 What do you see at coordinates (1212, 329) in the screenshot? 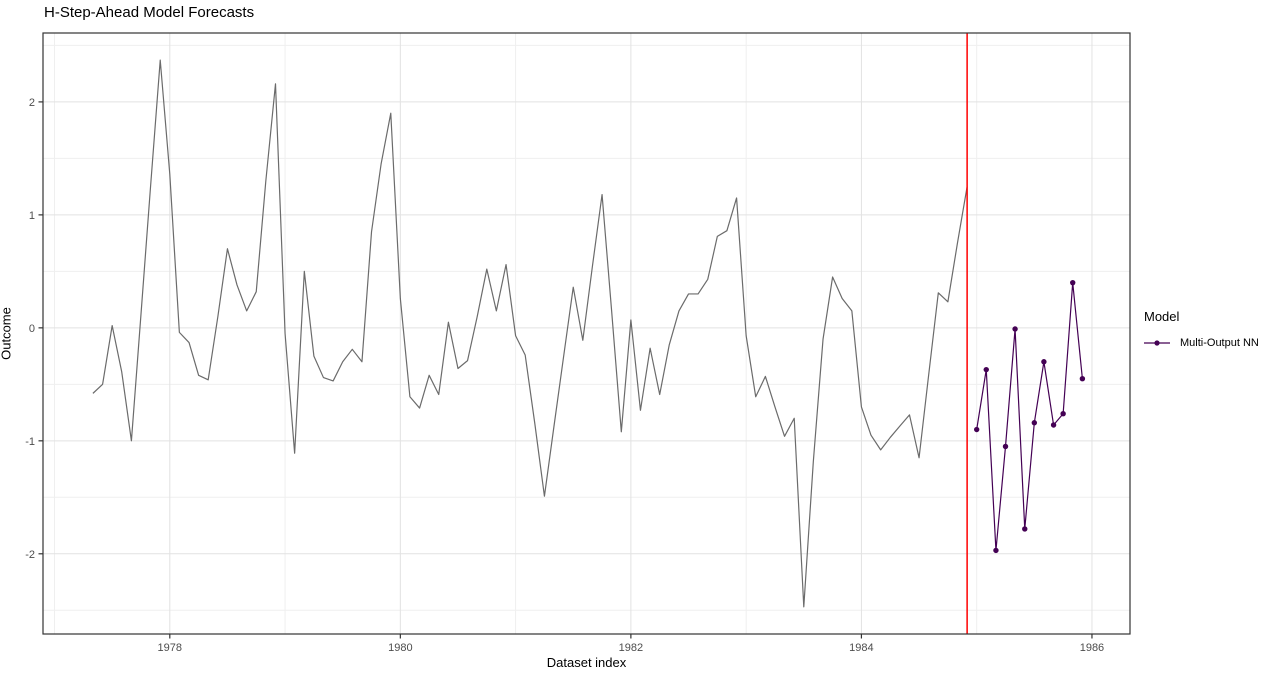
I see `legend: Model Multi-Output NN` at bounding box center [1212, 329].